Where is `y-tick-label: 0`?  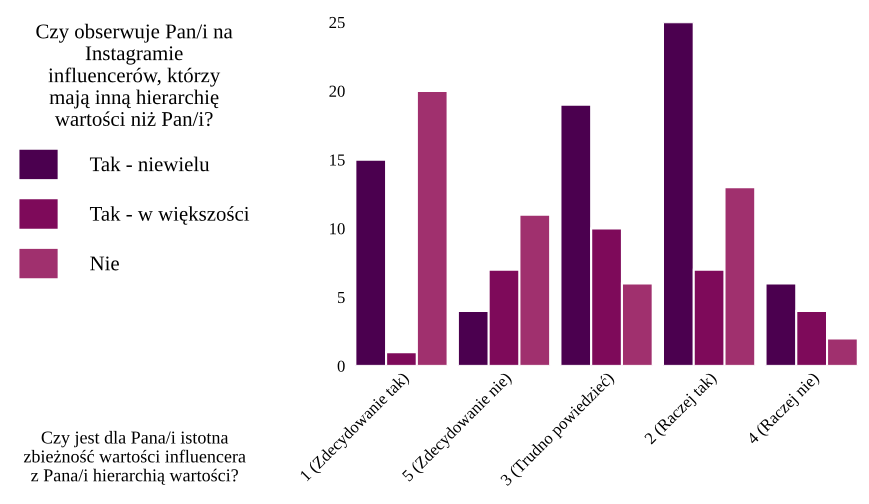 y-tick-label: 0 is located at coordinates (341, 366).